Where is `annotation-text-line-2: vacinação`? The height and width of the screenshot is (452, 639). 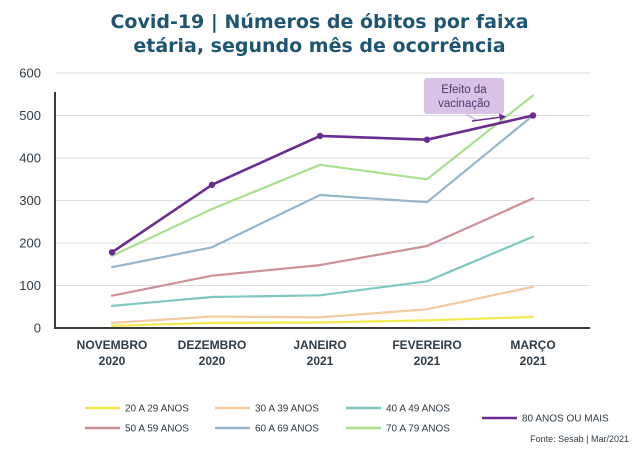
annotation-text-line-2: vacinação is located at coordinates (464, 104).